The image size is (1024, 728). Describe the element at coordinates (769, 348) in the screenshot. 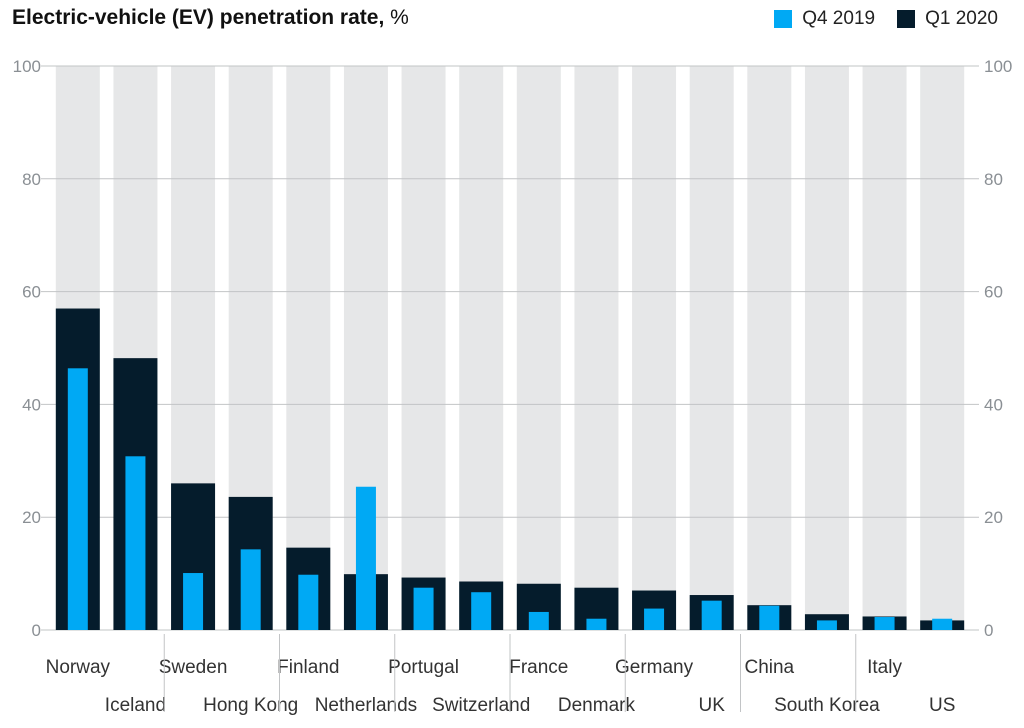

I see `band-china` at that location.